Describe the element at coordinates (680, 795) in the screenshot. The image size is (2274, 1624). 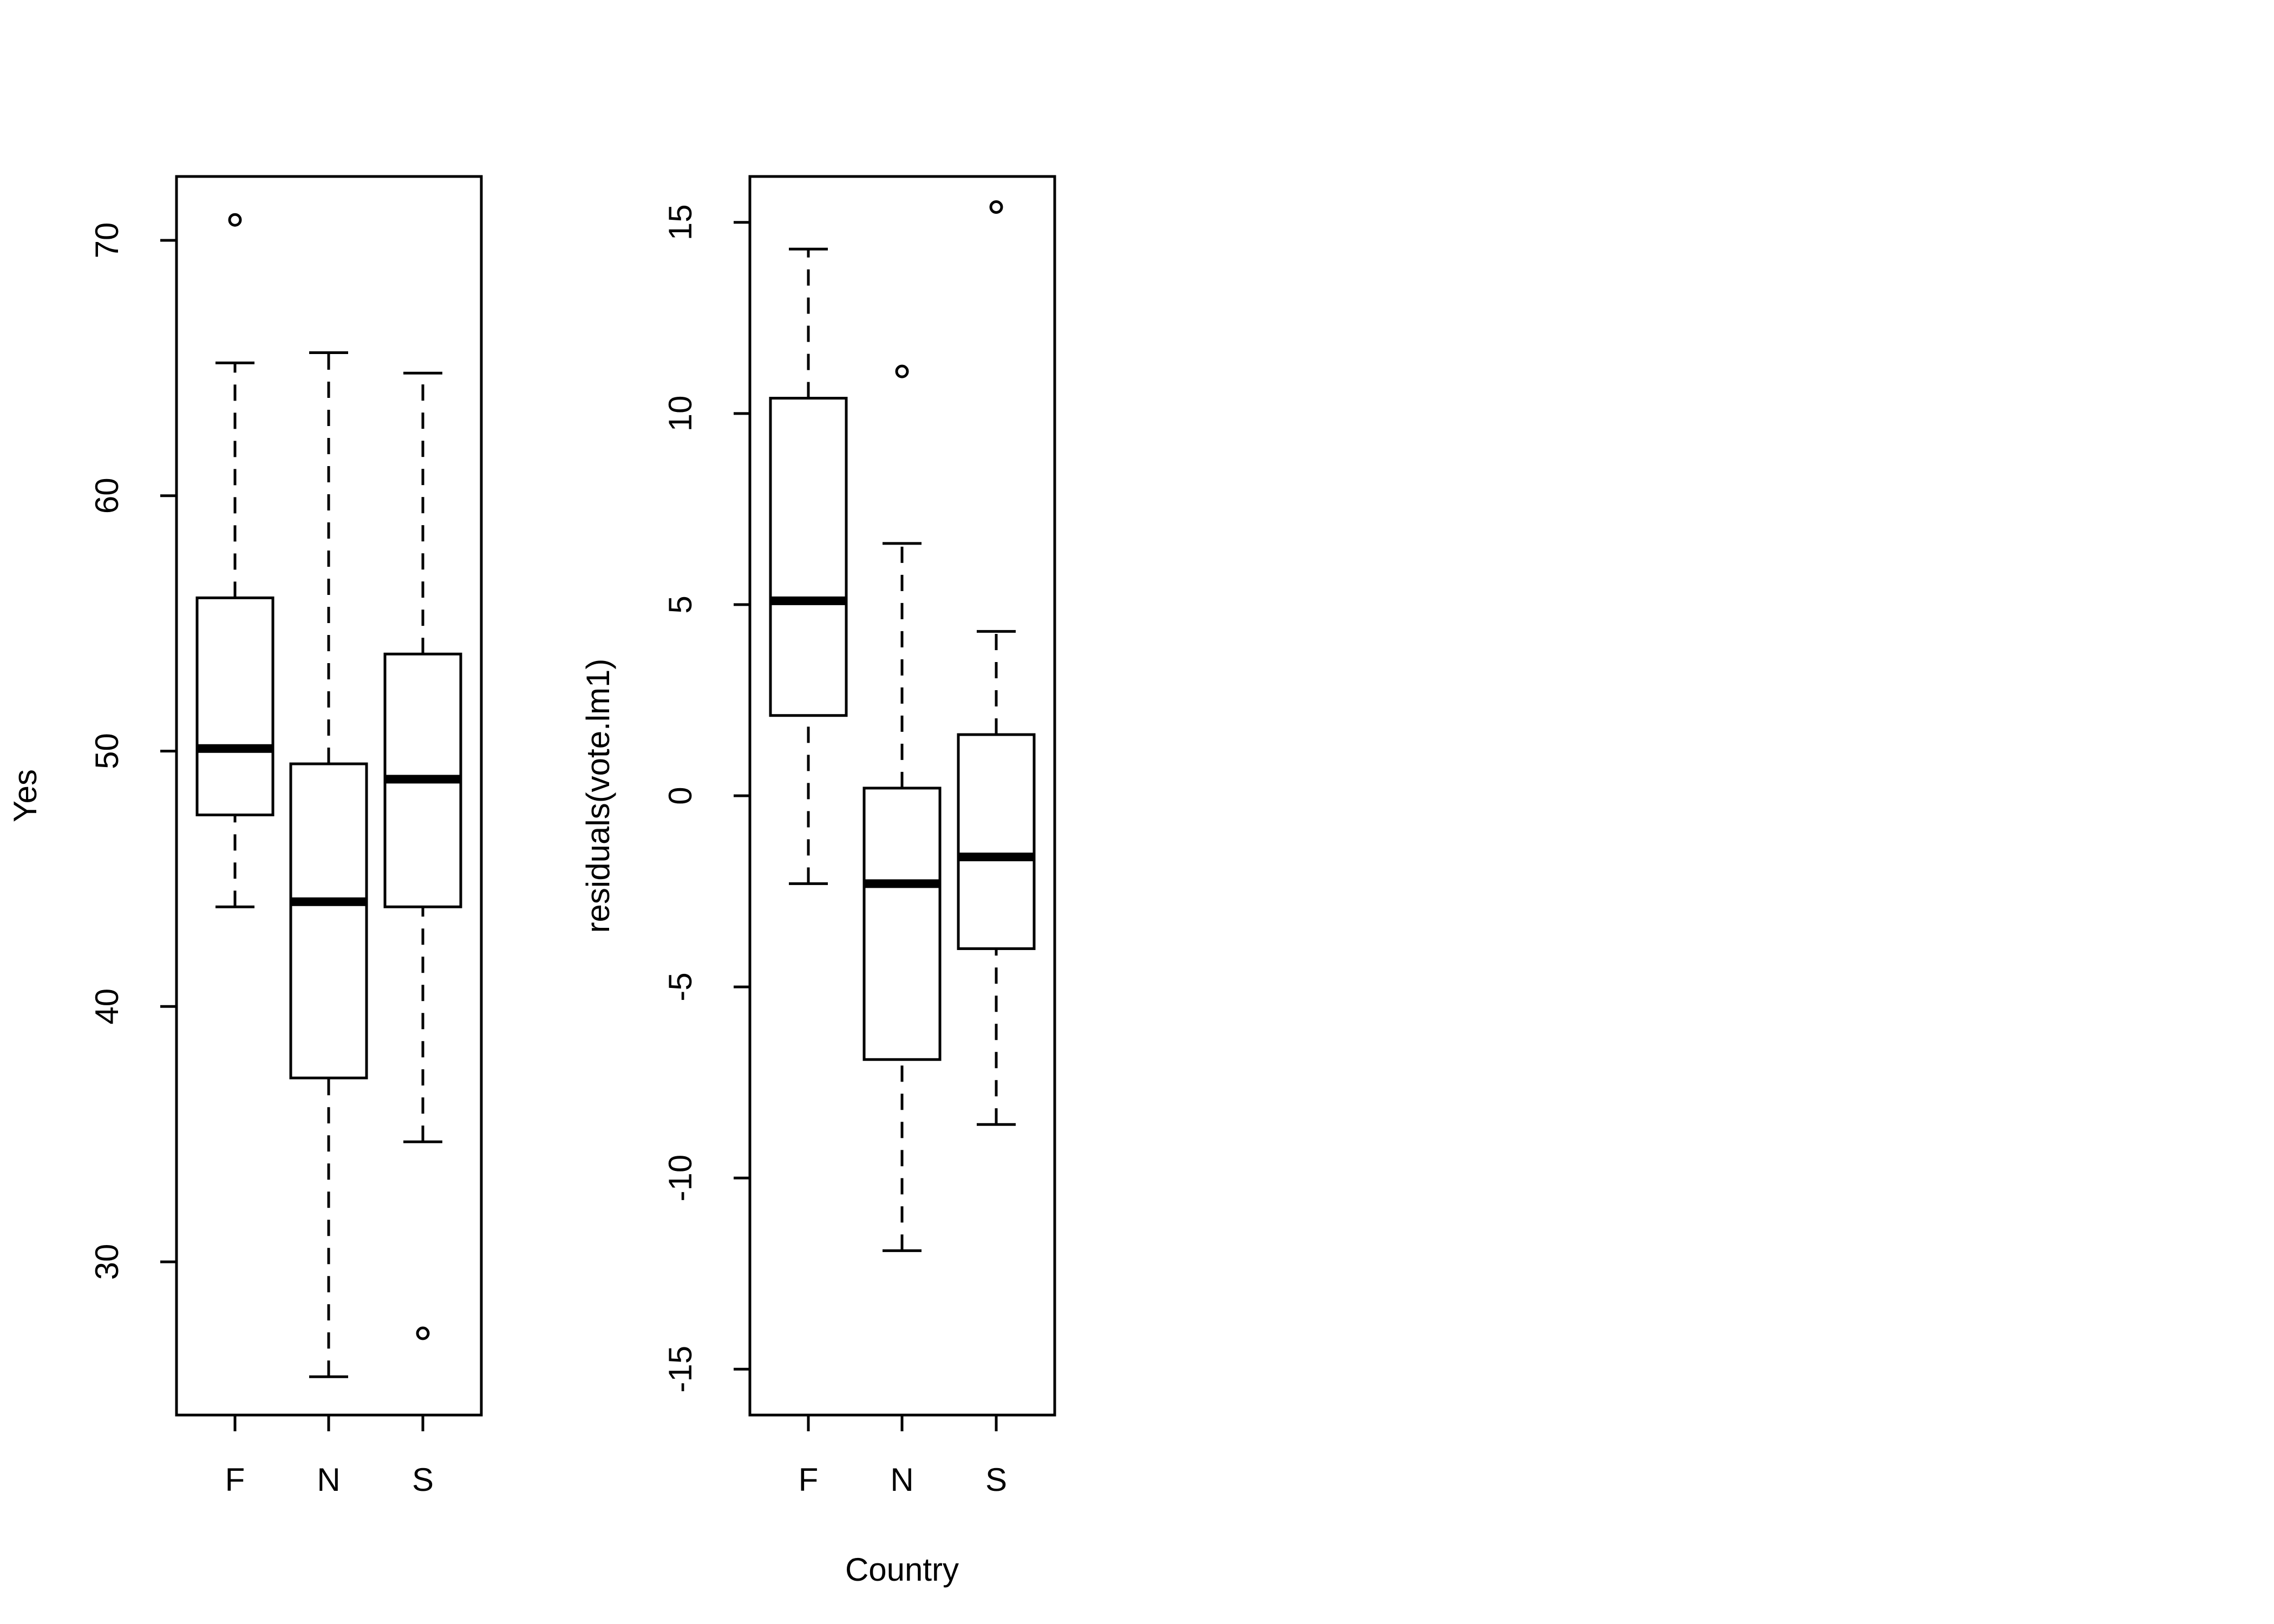
I see `y-tick-label: 0` at that location.